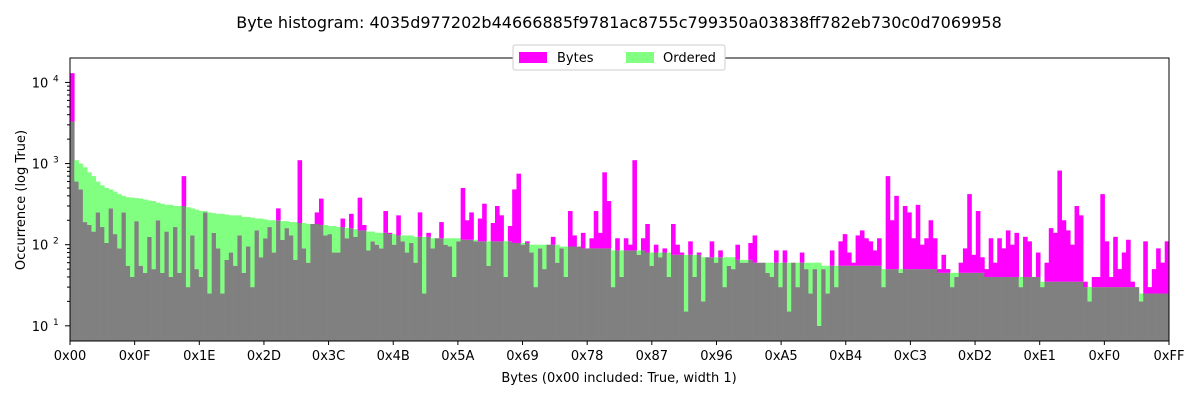 Image resolution: width=1200 pixels, height=400 pixels. I want to click on x-tick-label-15: 0xE1, so click(1039, 356).